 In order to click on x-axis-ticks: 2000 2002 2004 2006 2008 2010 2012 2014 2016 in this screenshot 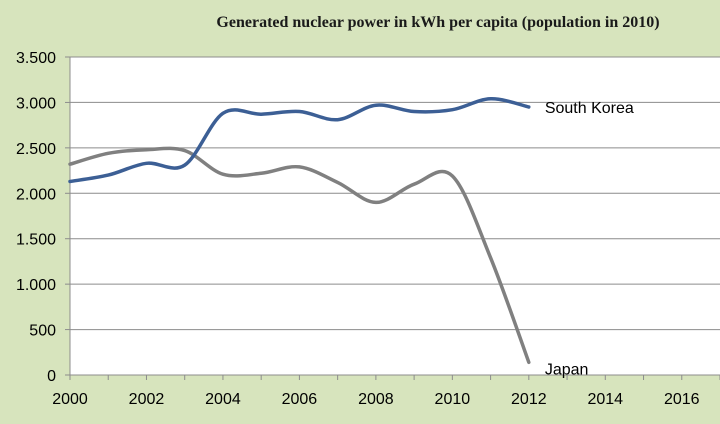, I will do `click(375, 399)`.